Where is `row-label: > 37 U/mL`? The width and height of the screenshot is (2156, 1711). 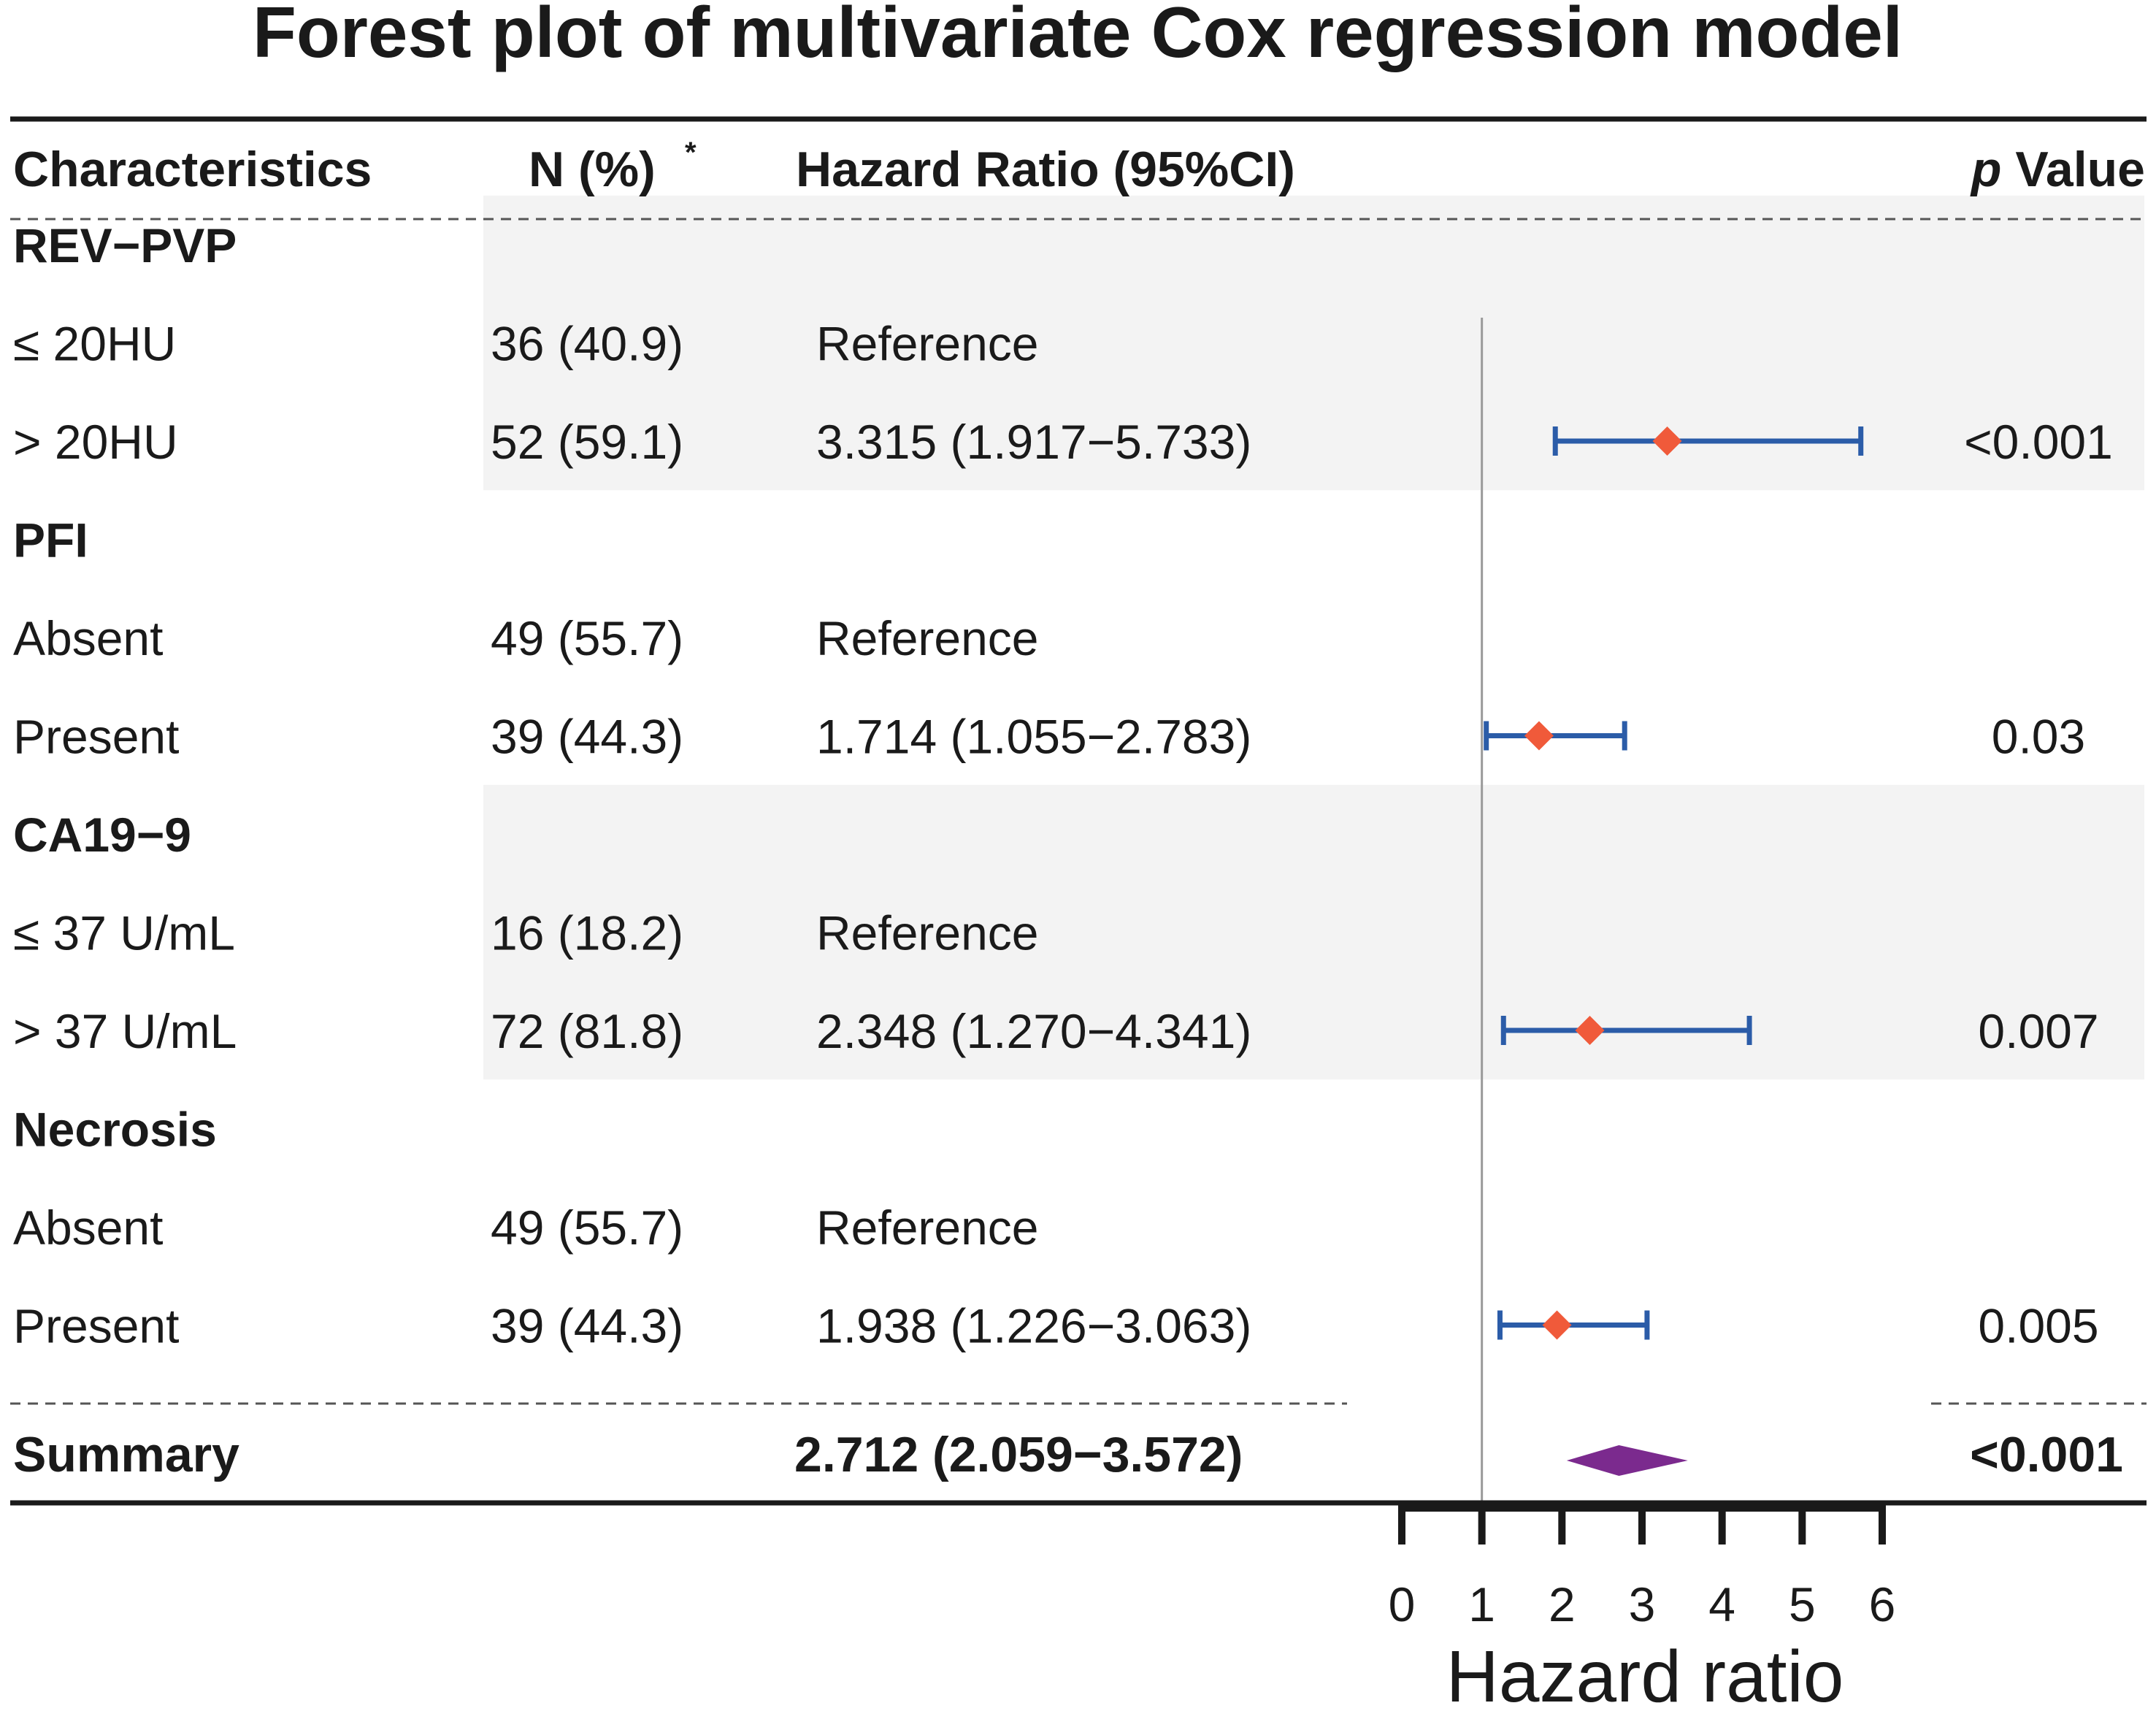
row-label: > 37 U/mL is located at coordinates (125, 1031).